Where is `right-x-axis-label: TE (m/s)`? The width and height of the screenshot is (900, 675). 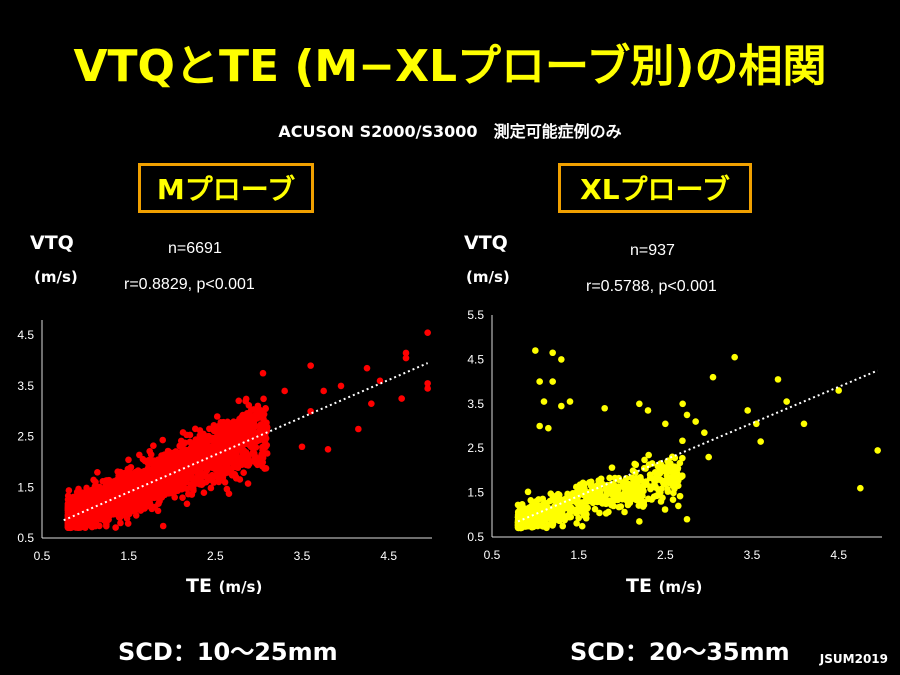 right-x-axis-label: TE (m/s) is located at coordinates (664, 586).